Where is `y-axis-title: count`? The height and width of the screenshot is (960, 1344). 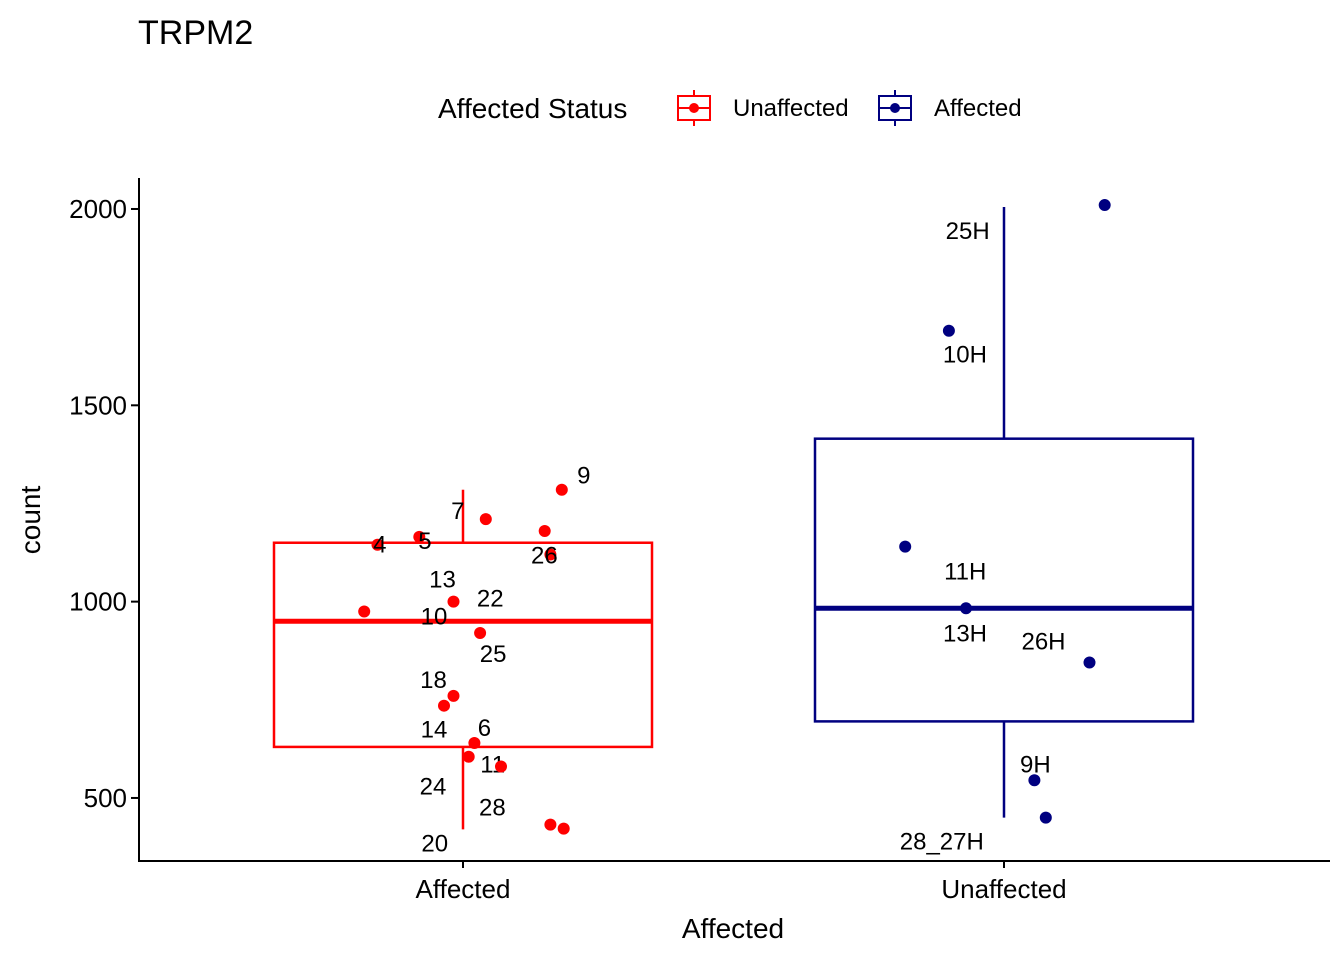 y-axis-title: count is located at coordinates (30, 520).